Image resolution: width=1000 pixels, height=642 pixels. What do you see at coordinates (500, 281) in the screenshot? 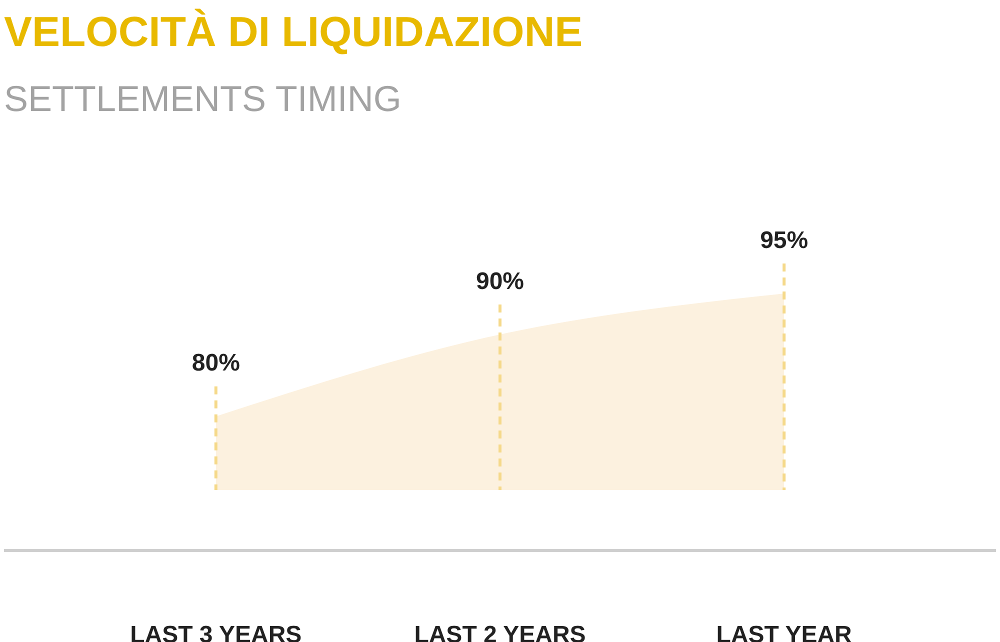
I see `data-label: 90%` at bounding box center [500, 281].